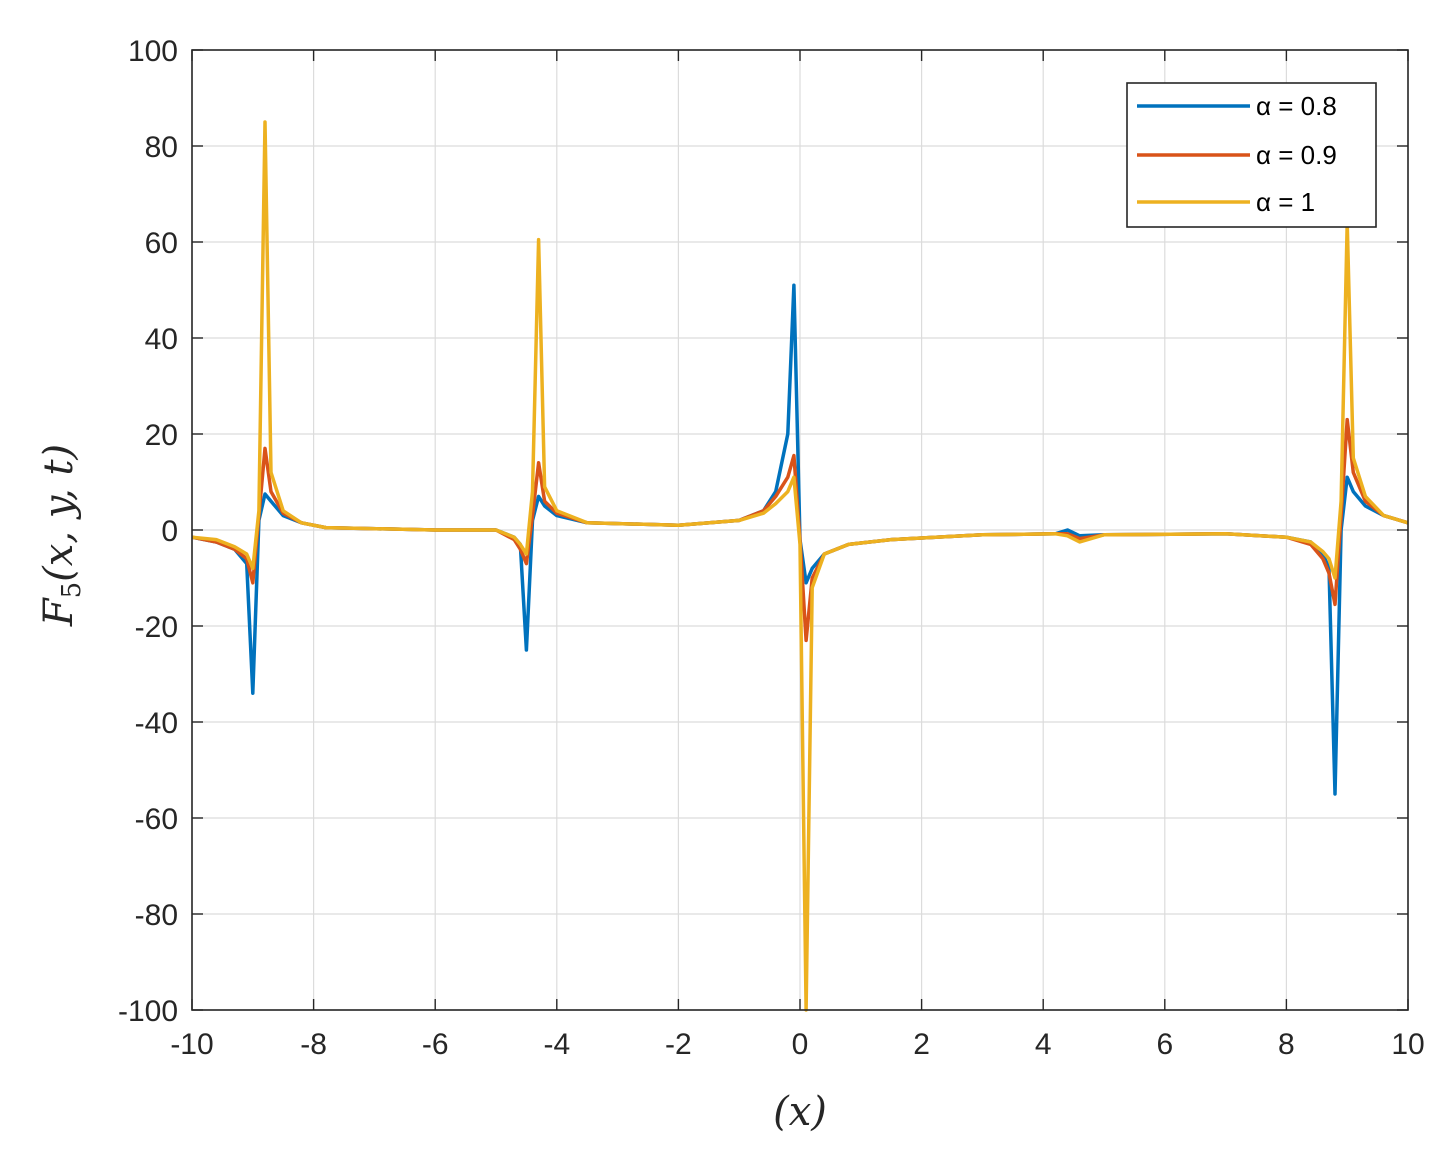 The width and height of the screenshot is (1455, 1167). I want to click on y-axis-label: F5(x, y, t), so click(61, 535).